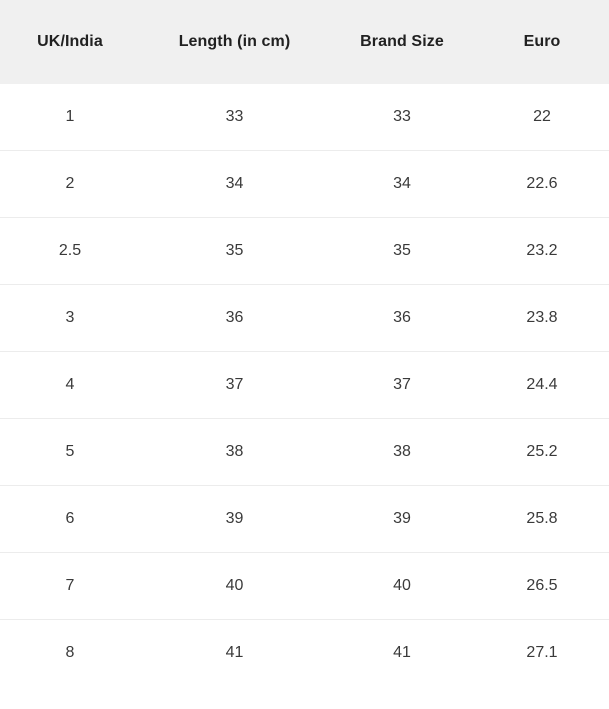  Describe the element at coordinates (234, 385) in the screenshot. I see `cell-length-cm: 37` at that location.